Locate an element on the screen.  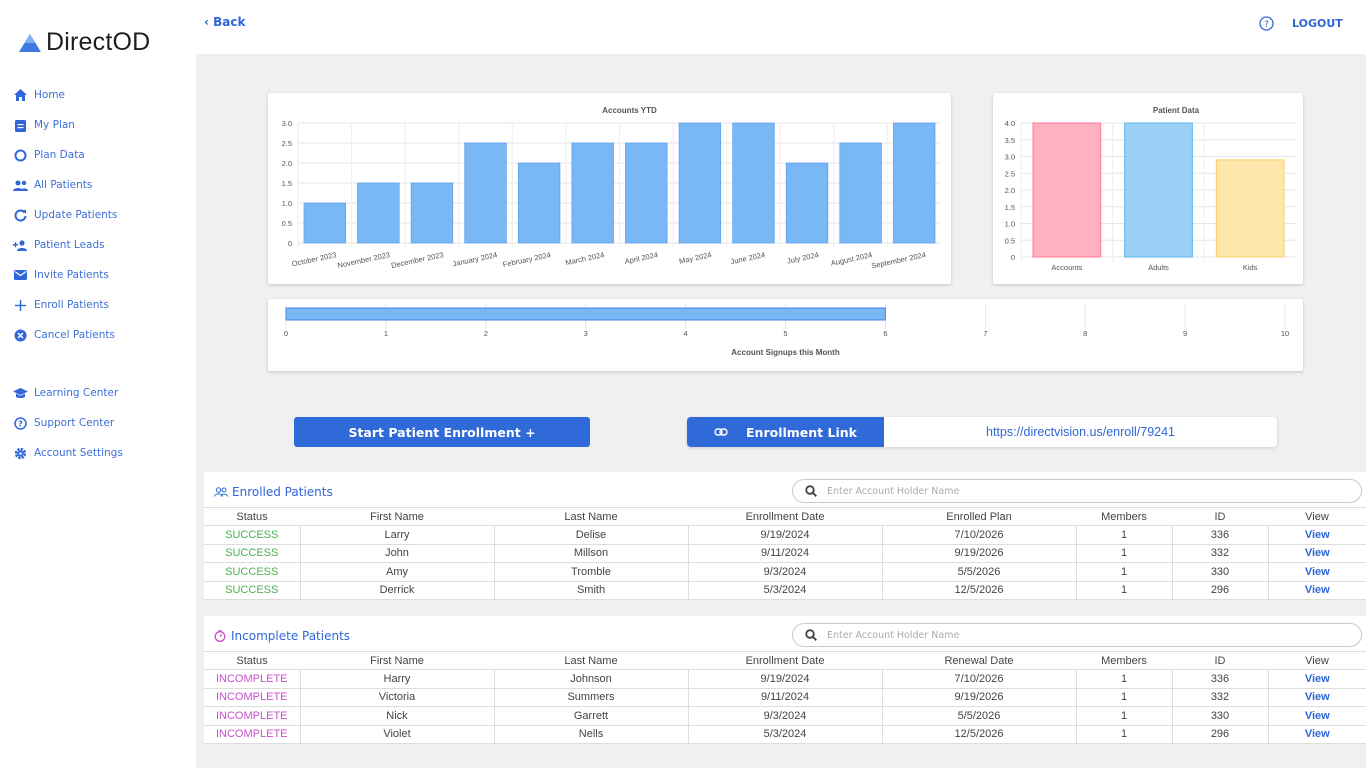
x-tick-label: 8 is located at coordinates (1085, 333).